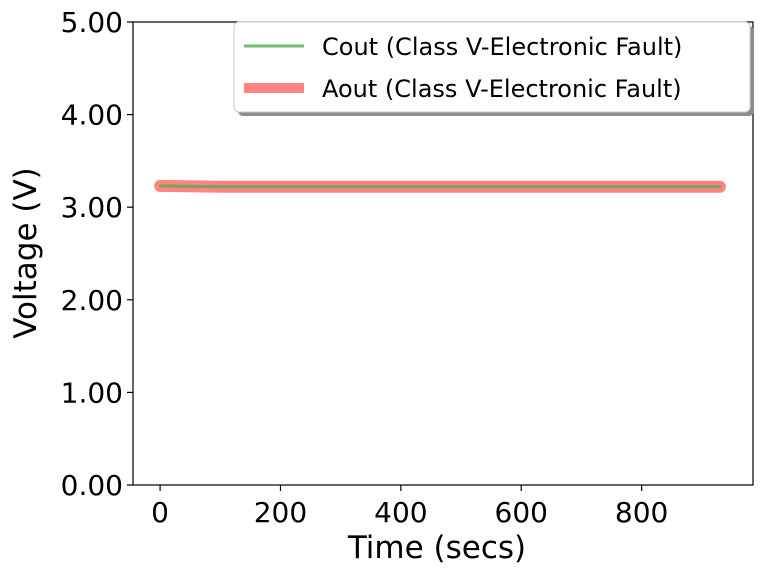 The height and width of the screenshot is (576, 762). Describe the element at coordinates (502, 89) in the screenshot. I see `legend-label-aout: Aout (Class V-Electronic Fault)` at that location.